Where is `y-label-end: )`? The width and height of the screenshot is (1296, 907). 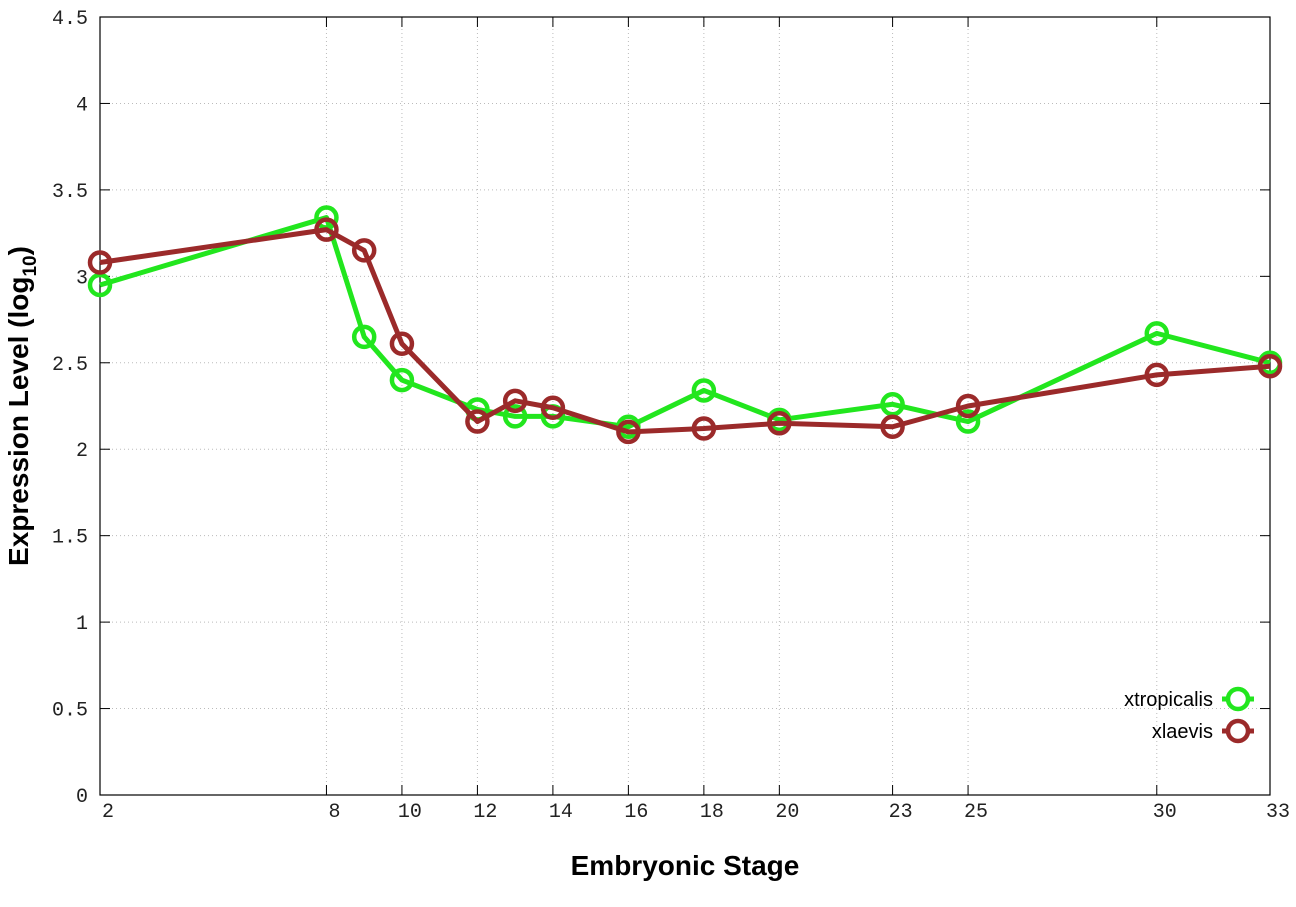 y-label-end: ) is located at coordinates (18, 250).